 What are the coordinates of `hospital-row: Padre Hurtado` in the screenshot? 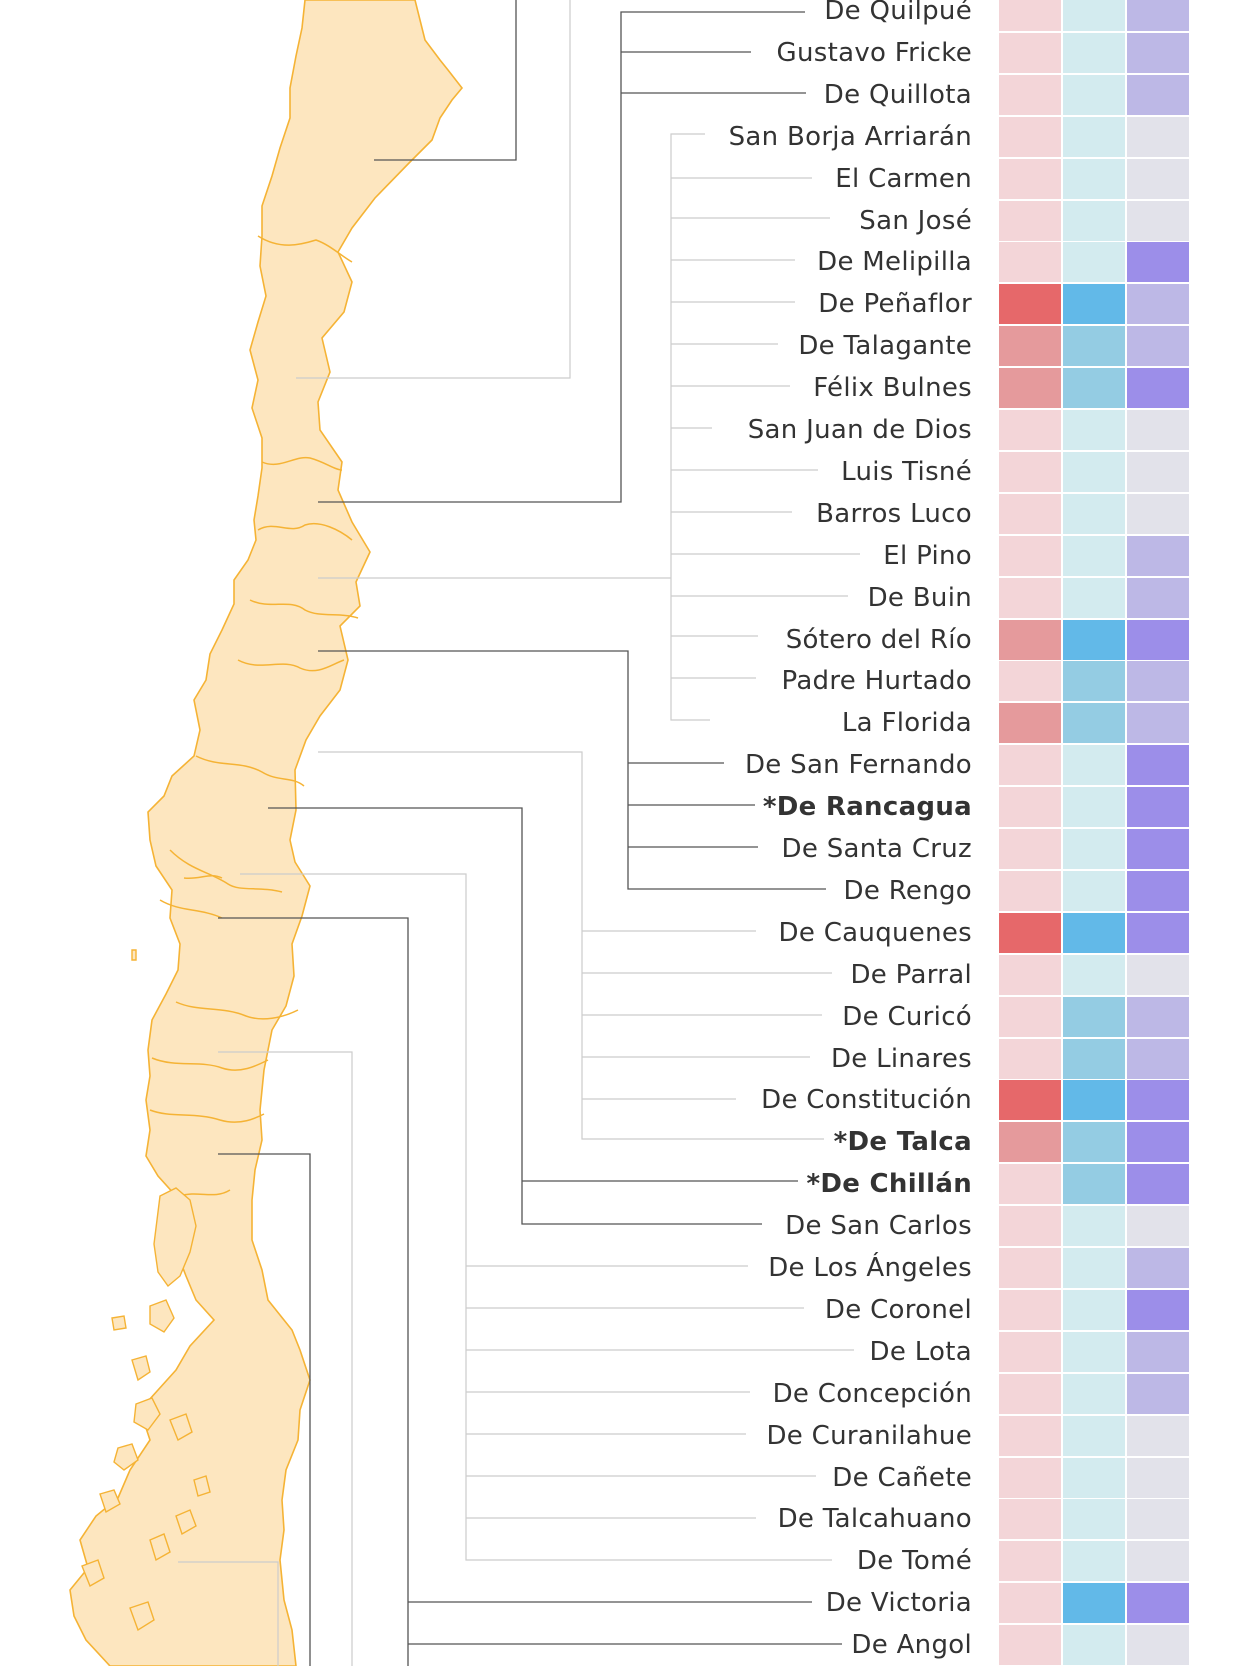 It's located at (625, 681).